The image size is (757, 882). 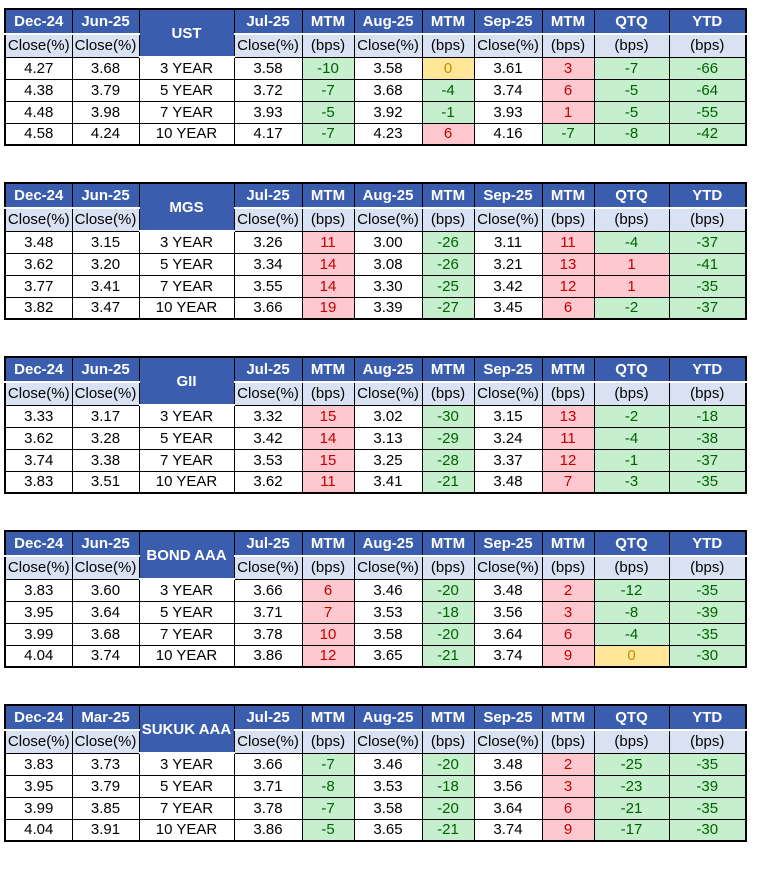 What do you see at coordinates (388, 717) in the screenshot?
I see `column-header: Aug-25` at bounding box center [388, 717].